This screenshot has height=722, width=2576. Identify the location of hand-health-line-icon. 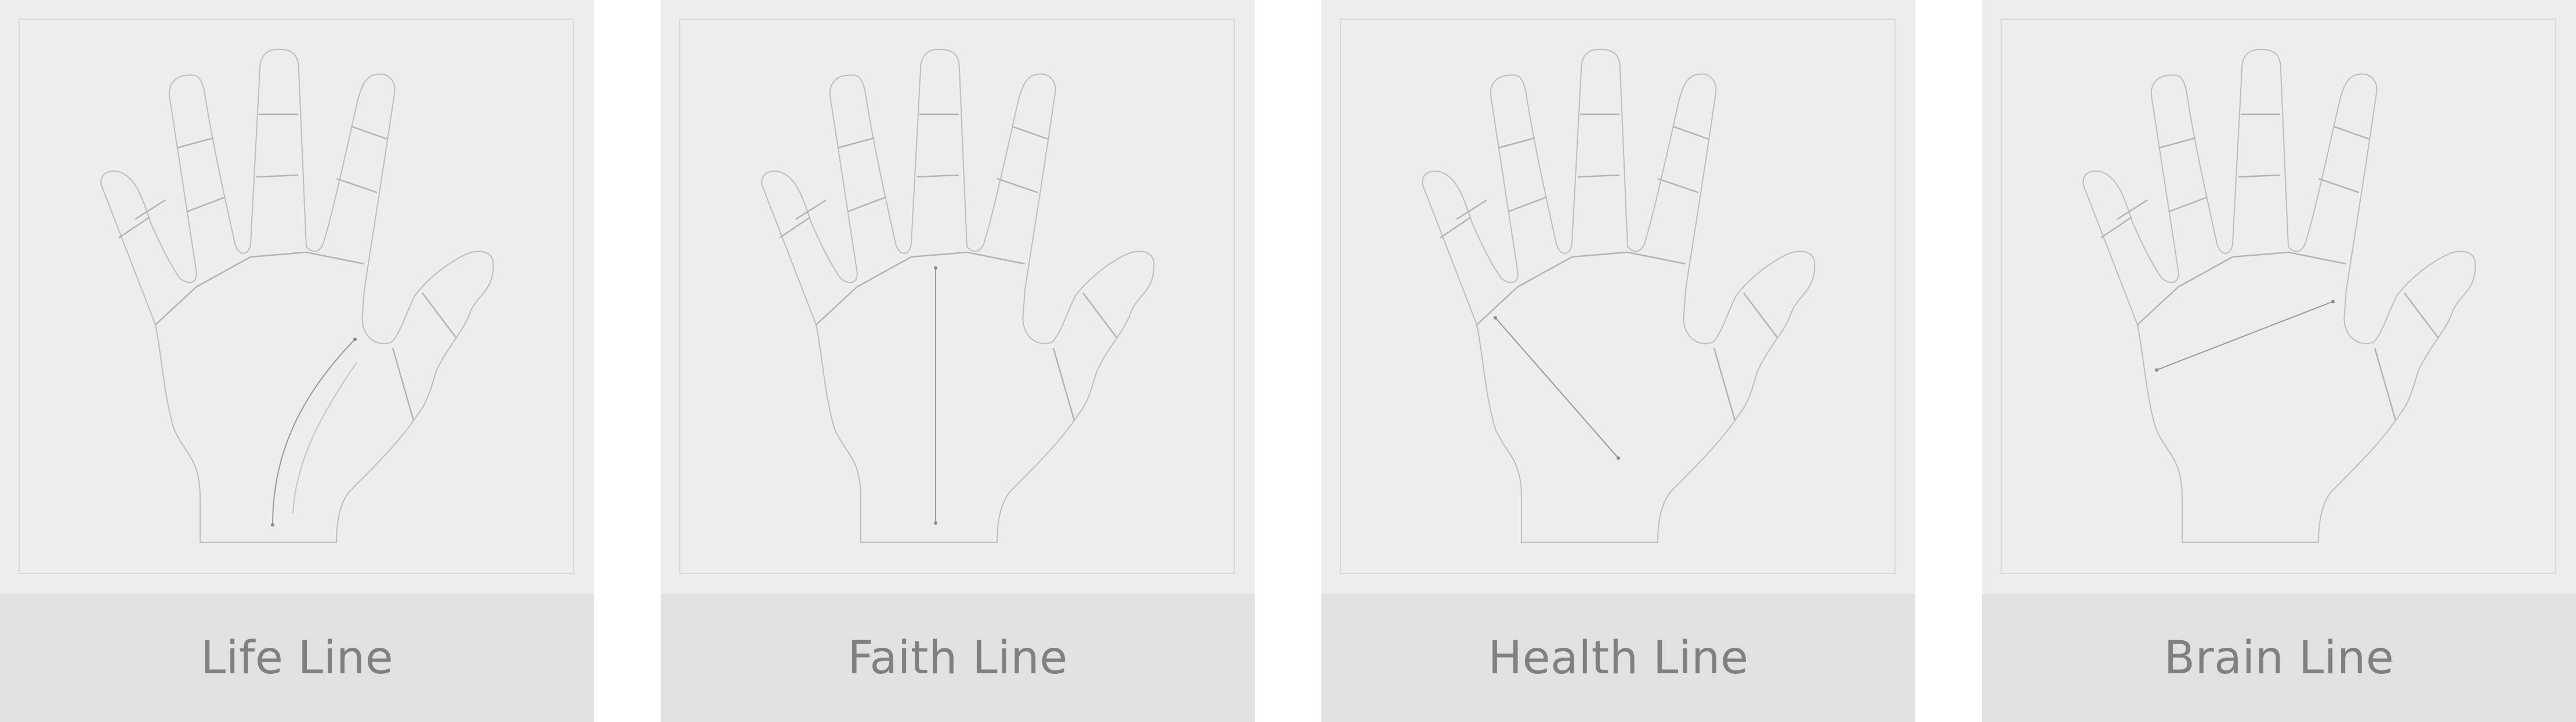
(1619, 295).